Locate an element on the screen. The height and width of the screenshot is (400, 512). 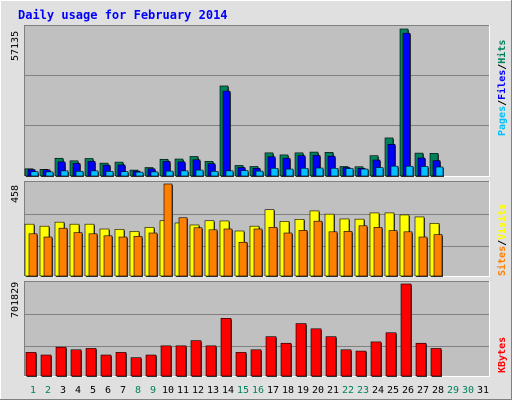
legend-kbytes: KBytes is located at coordinates (502, 355).